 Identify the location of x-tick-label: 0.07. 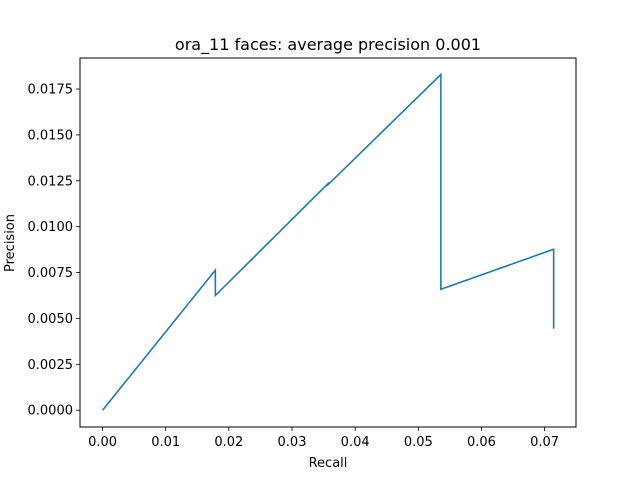
(544, 442).